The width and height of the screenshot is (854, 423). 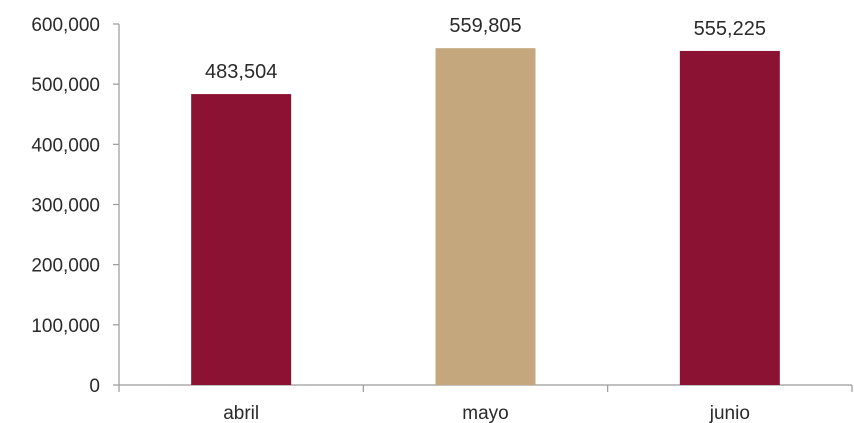 What do you see at coordinates (65, 145) in the screenshot?
I see `y-tick-label: 400,000` at bounding box center [65, 145].